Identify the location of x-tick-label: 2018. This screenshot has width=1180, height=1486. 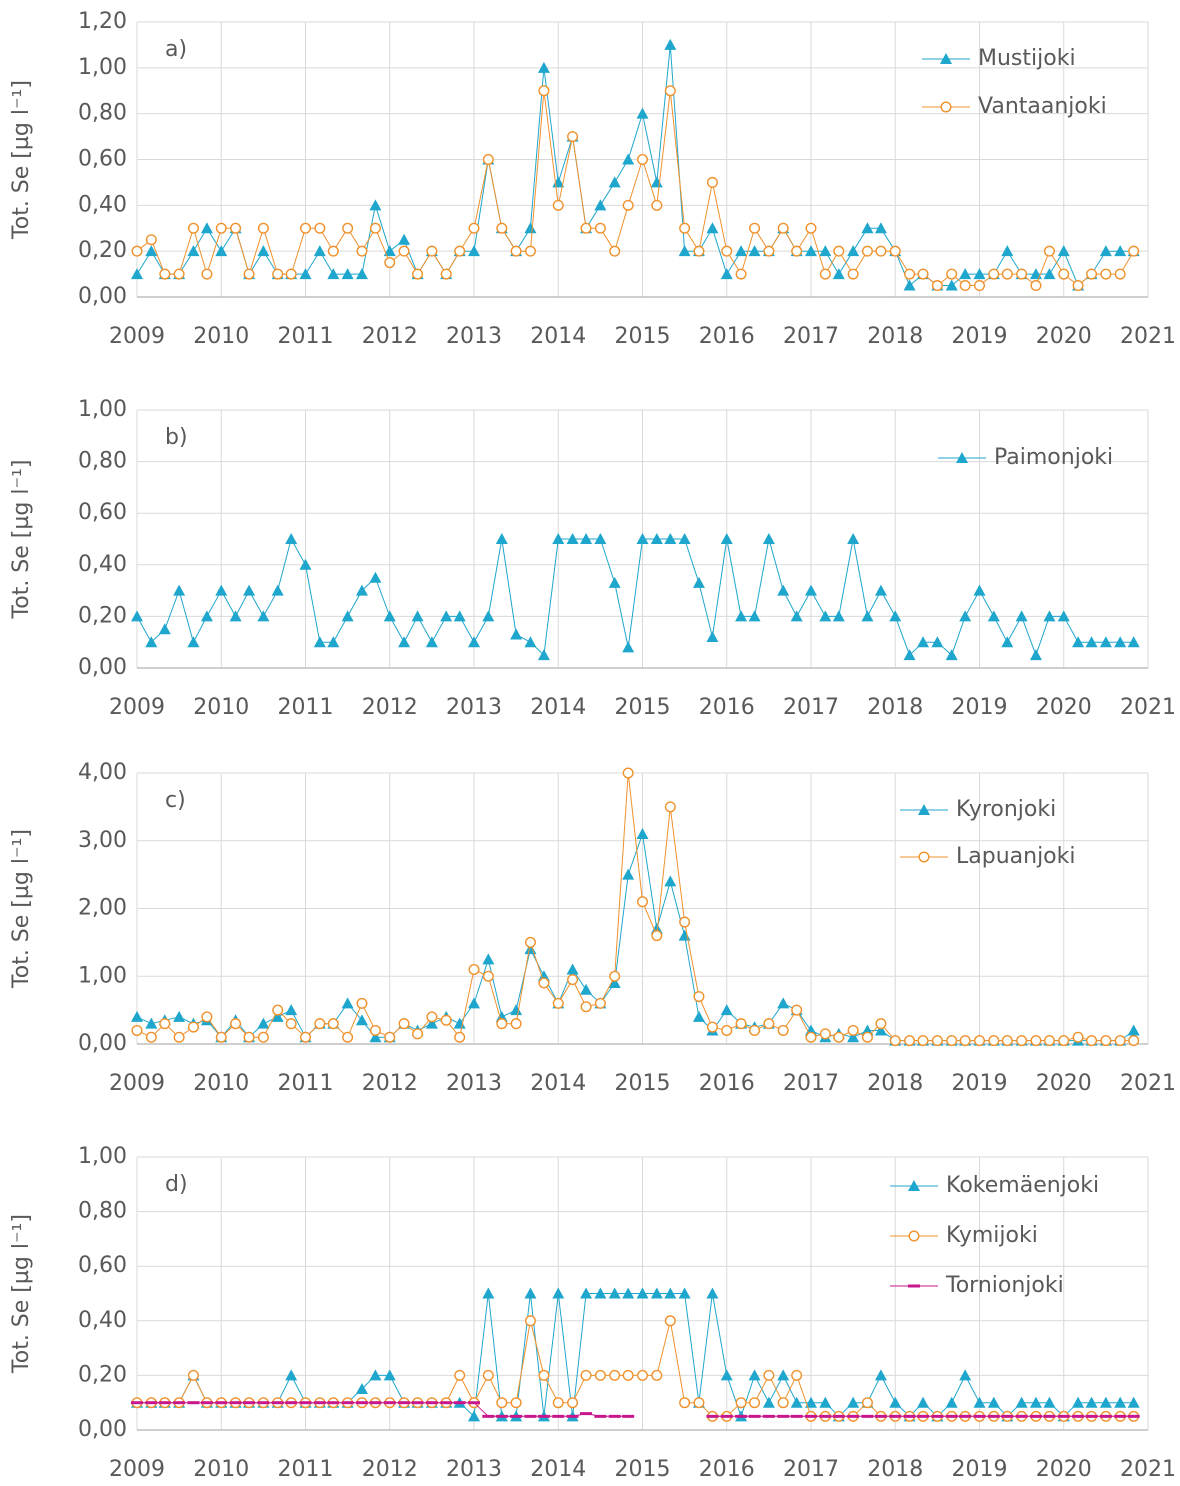
(895, 1469).